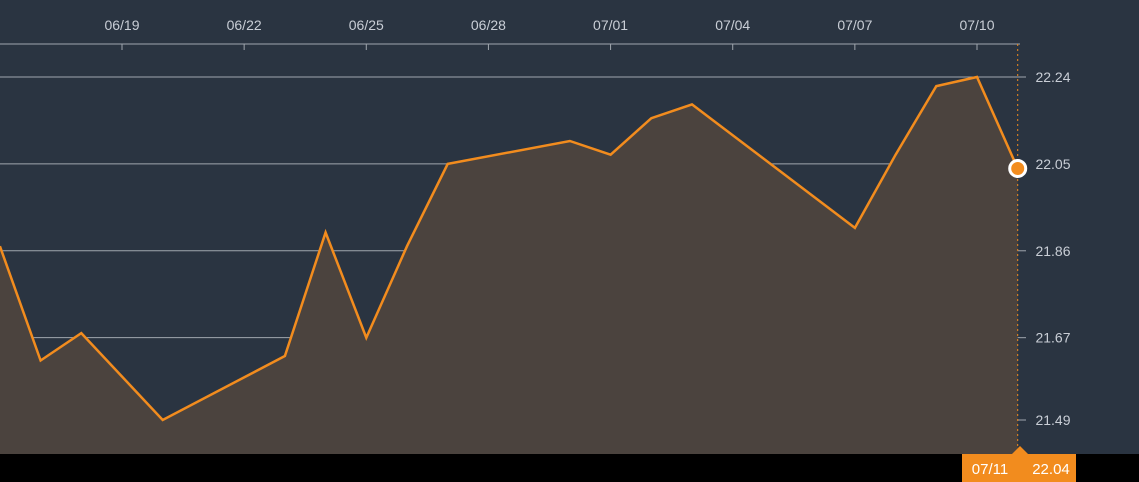 The width and height of the screenshot is (1139, 482). What do you see at coordinates (1052, 251) in the screenshot?
I see `y-tick-label: 21.86` at bounding box center [1052, 251].